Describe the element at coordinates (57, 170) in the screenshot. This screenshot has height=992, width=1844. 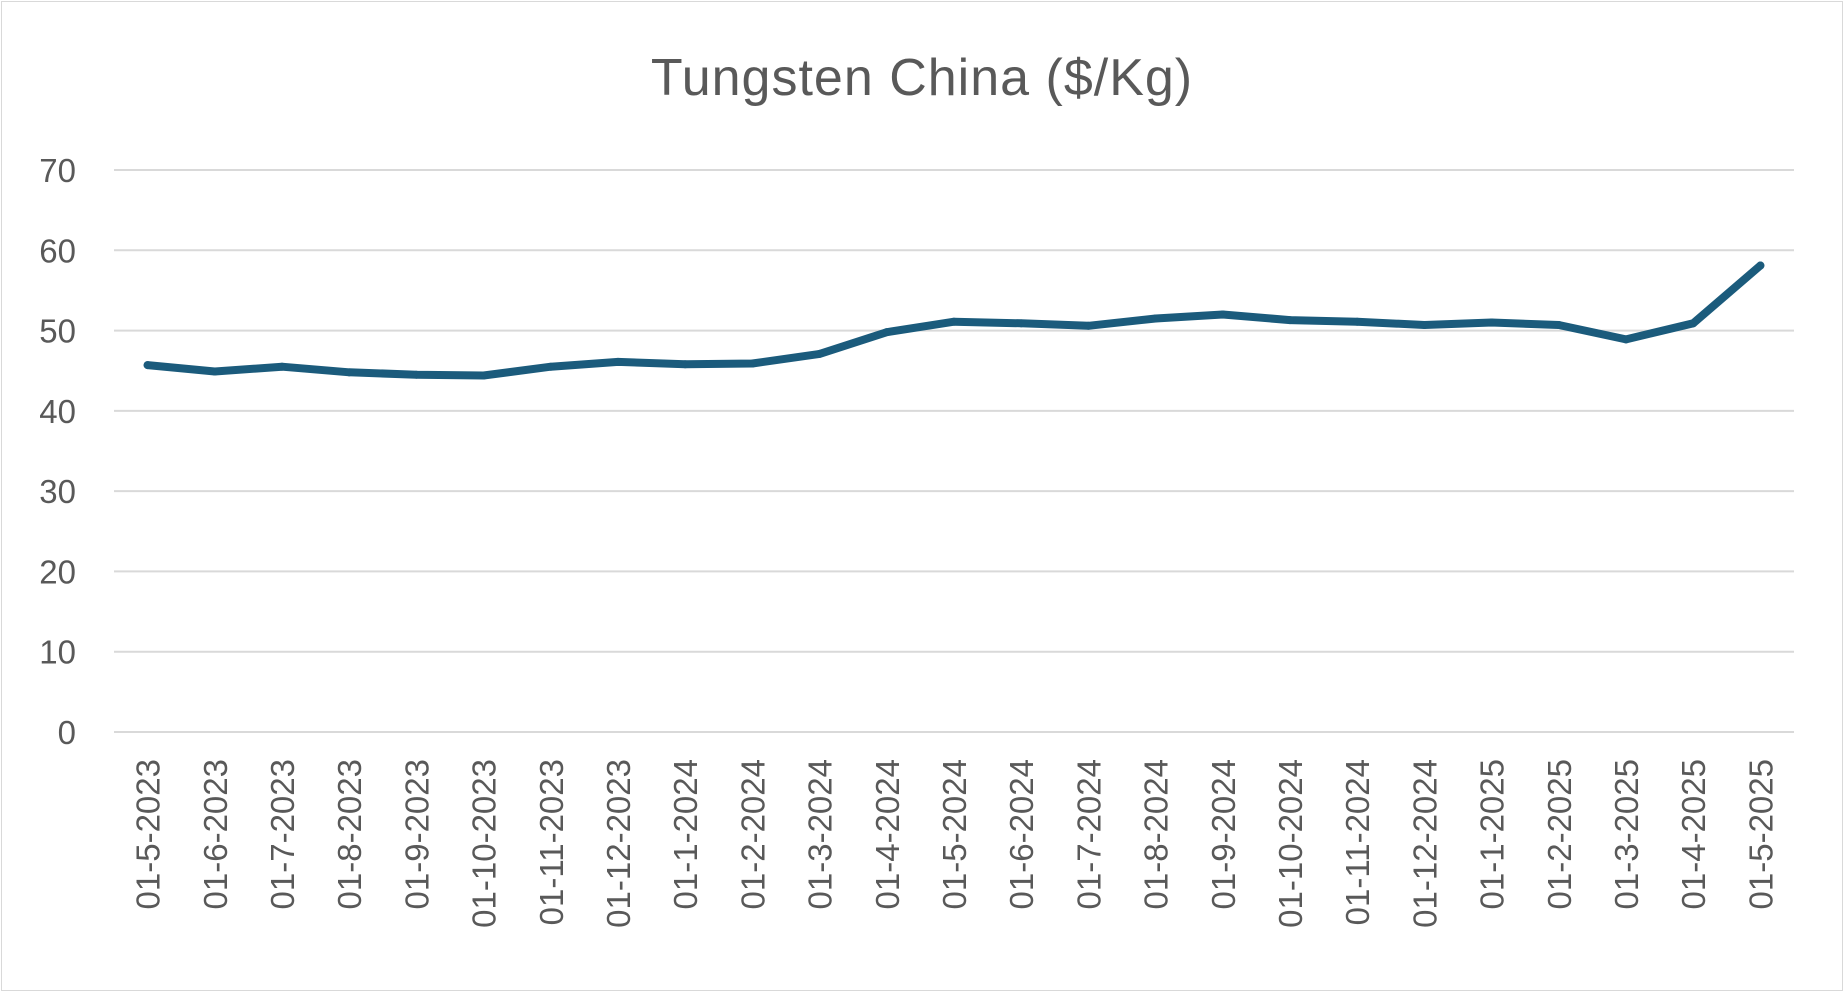
I see `y-tick-label: 70` at that location.